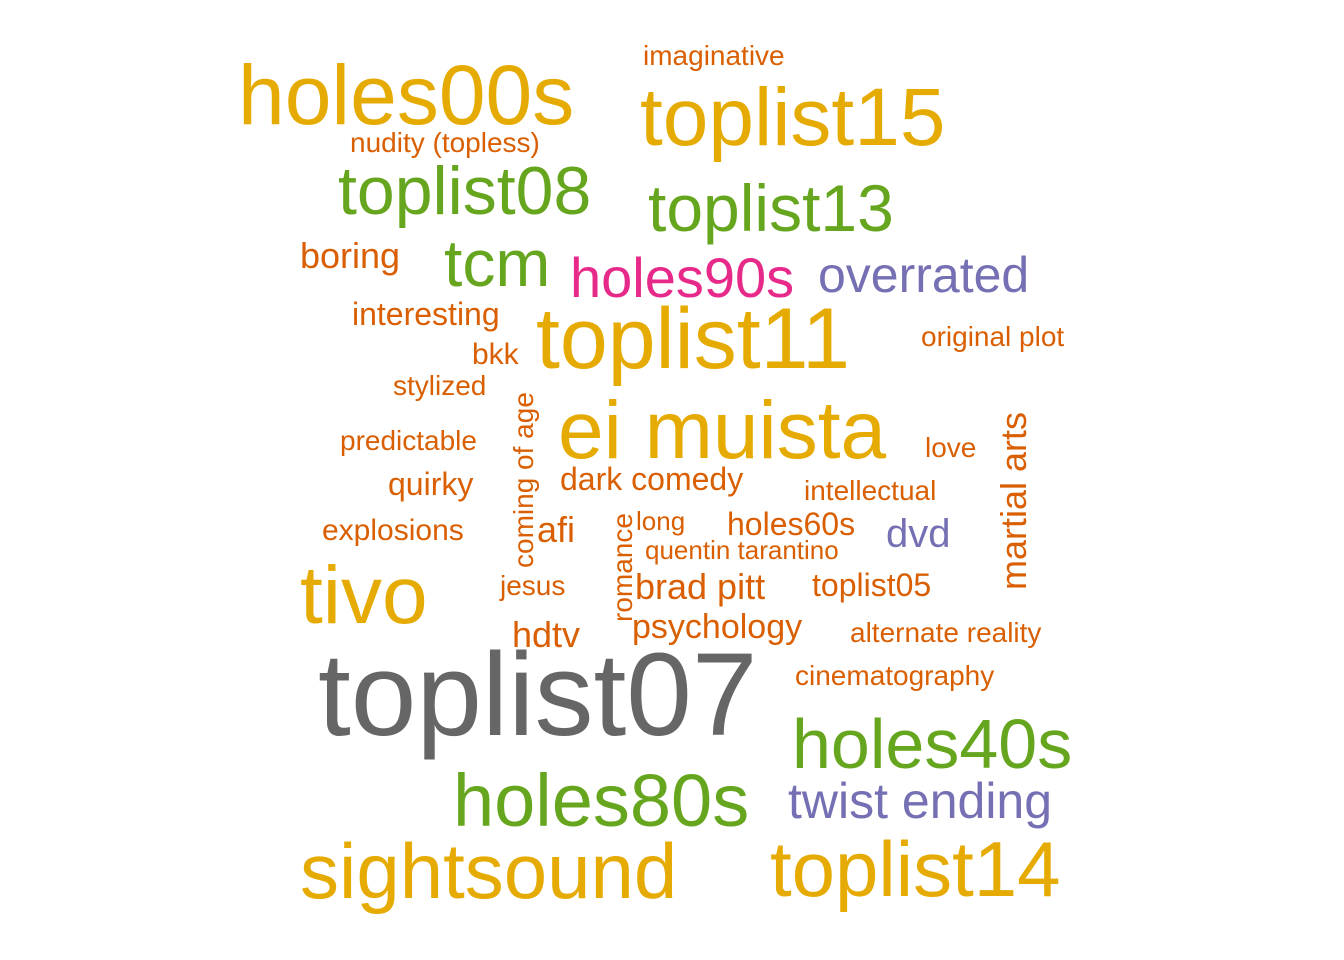 The image size is (1344, 960). I want to click on word-twist-ending: twist ending, so click(920, 801).